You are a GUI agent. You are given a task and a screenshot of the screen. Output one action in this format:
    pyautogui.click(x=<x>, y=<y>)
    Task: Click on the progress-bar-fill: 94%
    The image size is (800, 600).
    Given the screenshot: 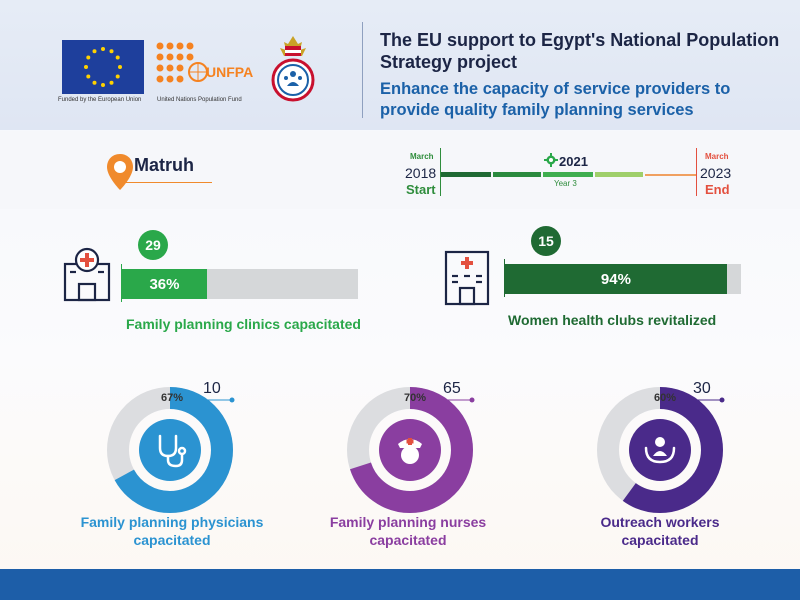 What is the action you would take?
    pyautogui.click(x=616, y=279)
    